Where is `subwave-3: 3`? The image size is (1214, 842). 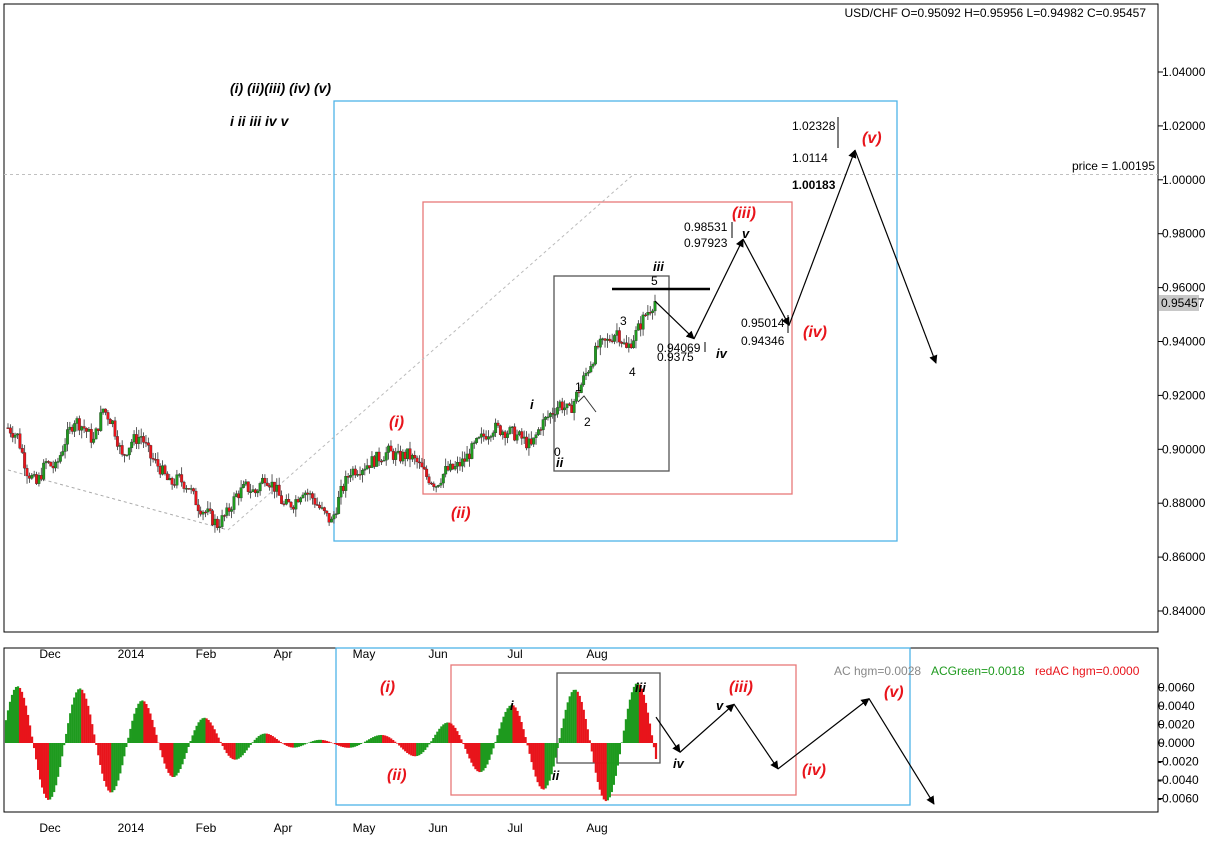
subwave-3: 3 is located at coordinates (623, 321).